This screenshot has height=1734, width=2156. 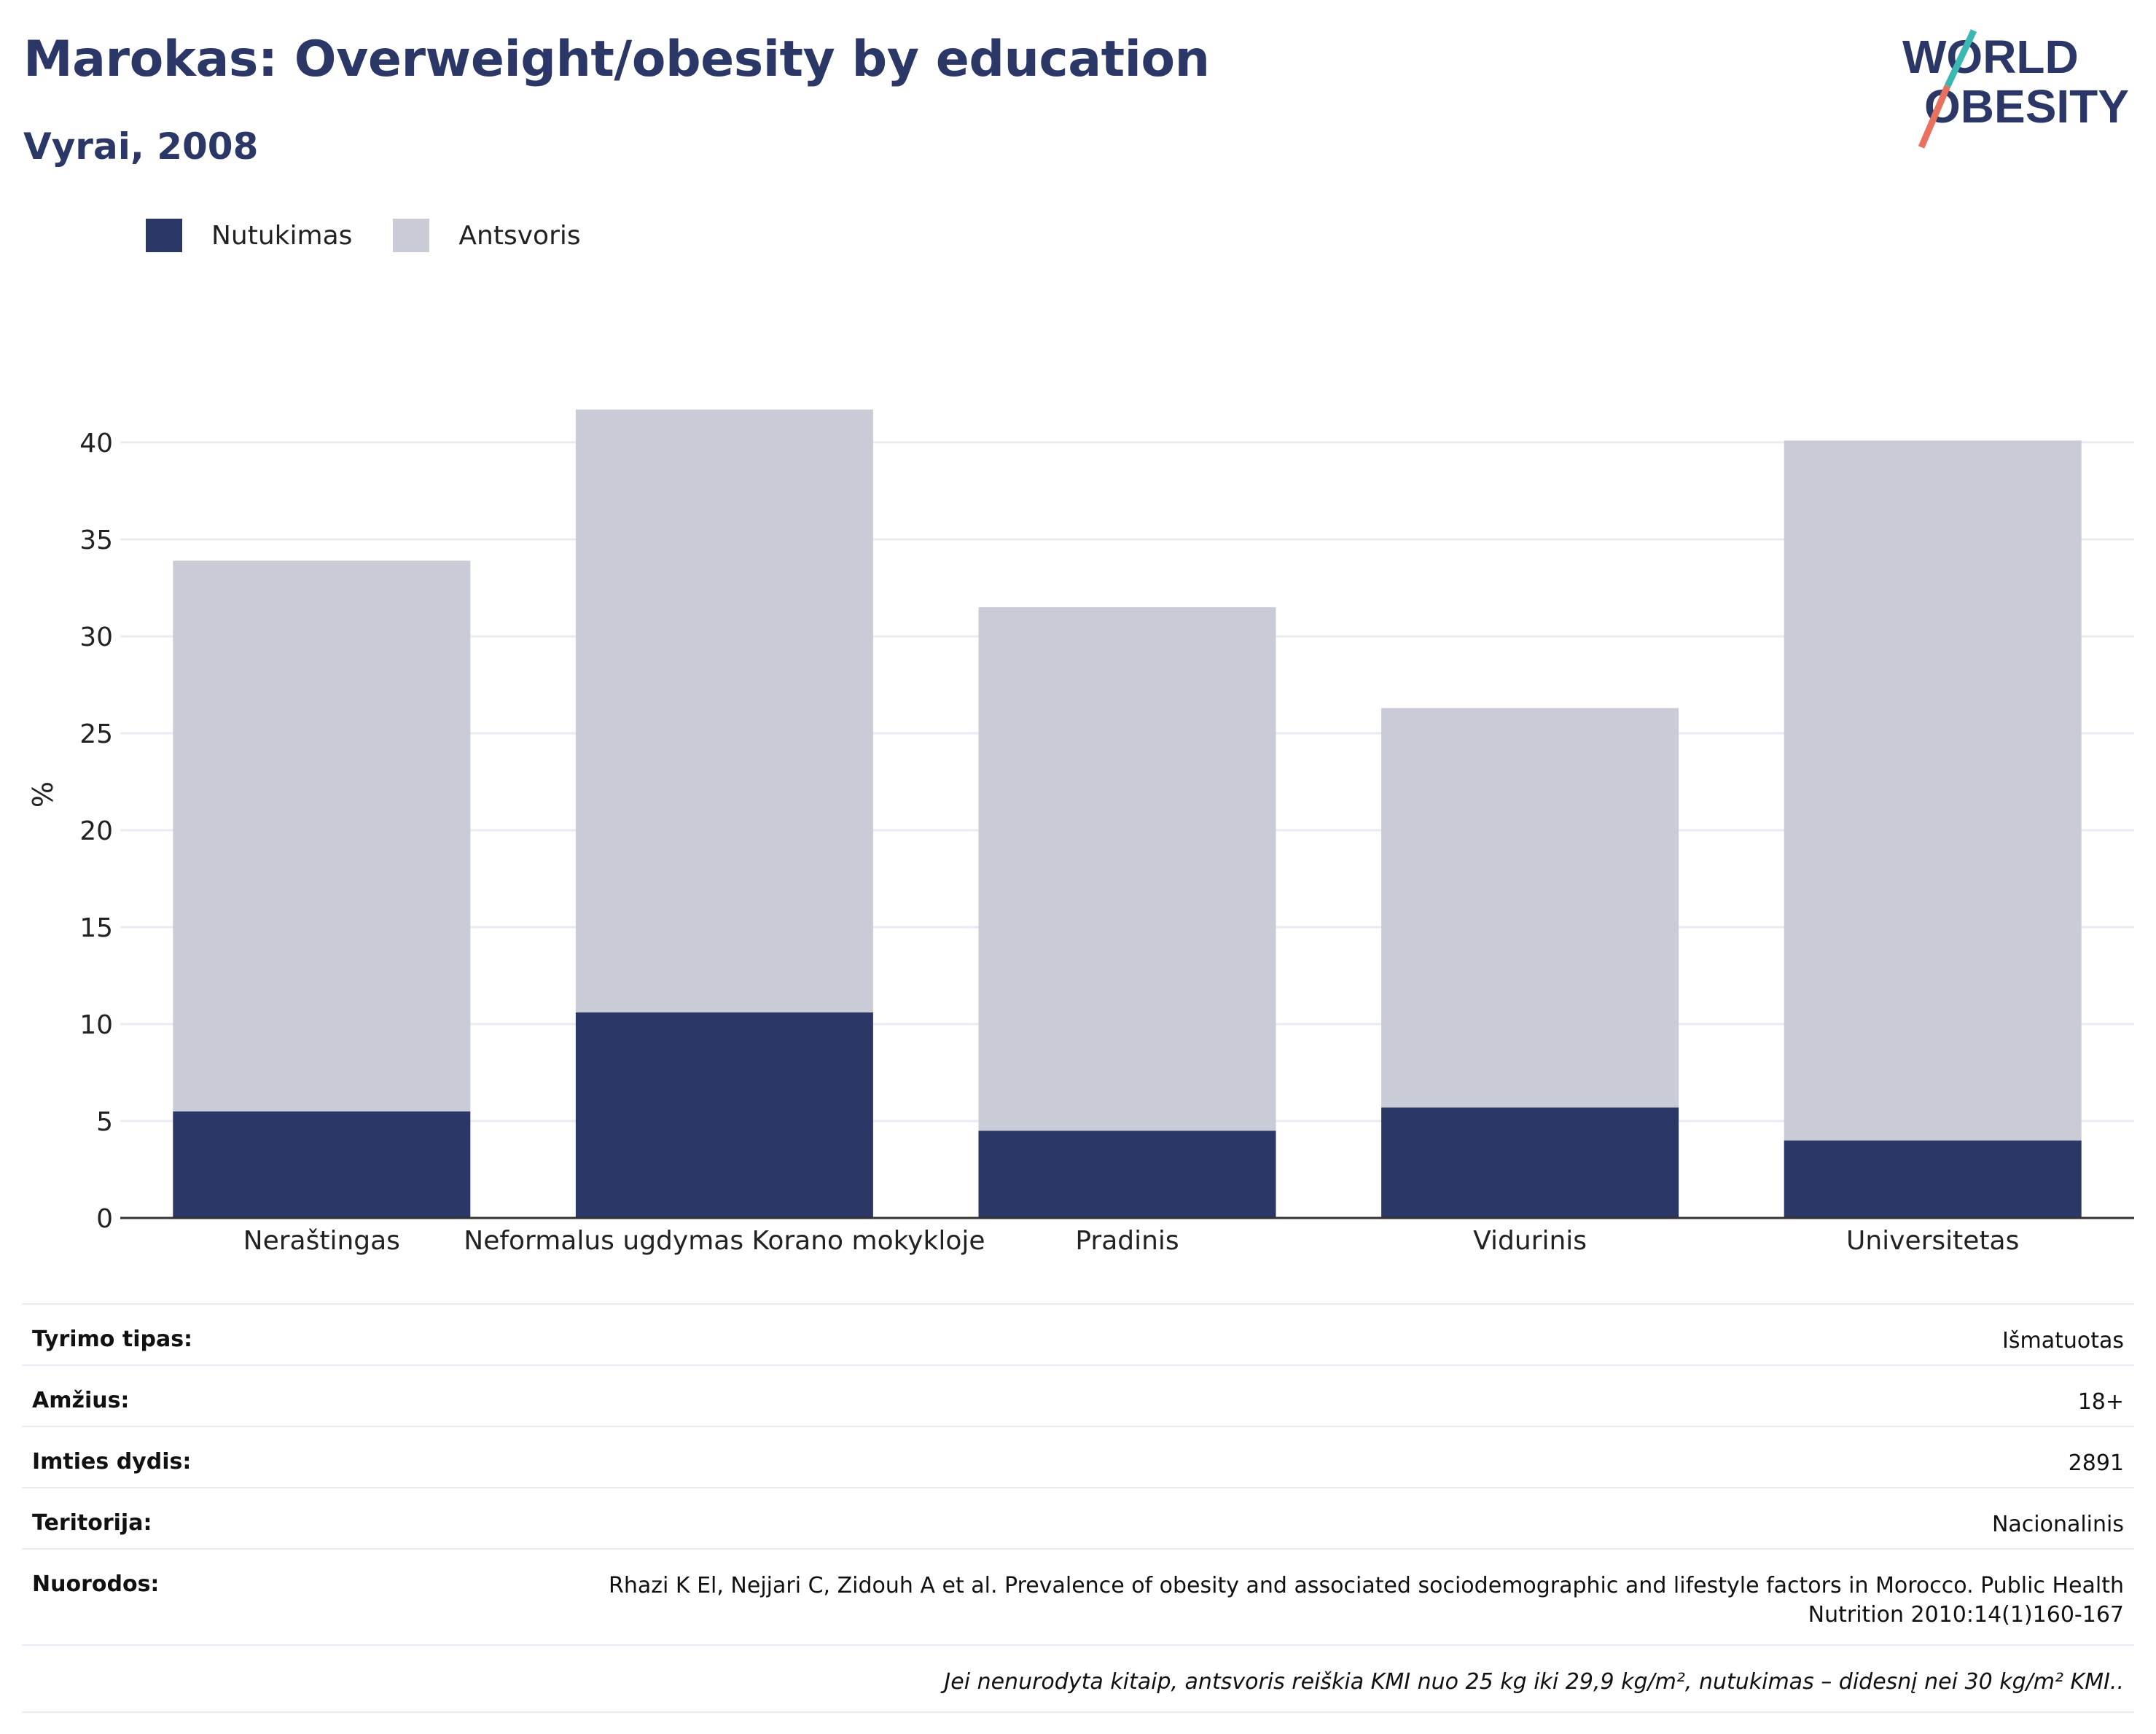 I want to click on info-row-territory: Teritorija: Nacionalinis, so click(x=1078, y=1517).